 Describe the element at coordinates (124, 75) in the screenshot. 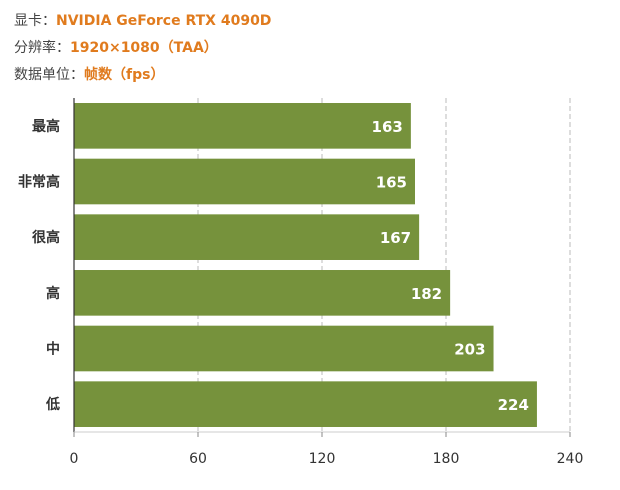

I see `unit-value: 帧数（fps）` at that location.